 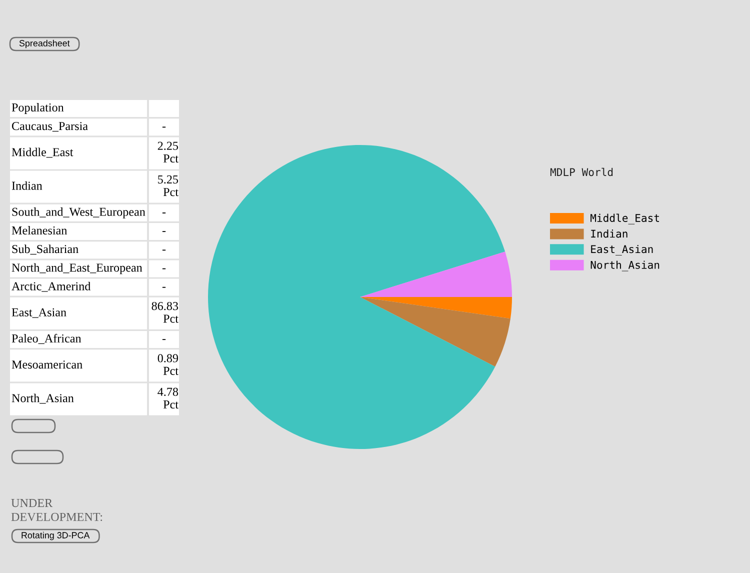 What do you see at coordinates (47, 339) in the screenshot?
I see `category-label: Paleo_African` at bounding box center [47, 339].